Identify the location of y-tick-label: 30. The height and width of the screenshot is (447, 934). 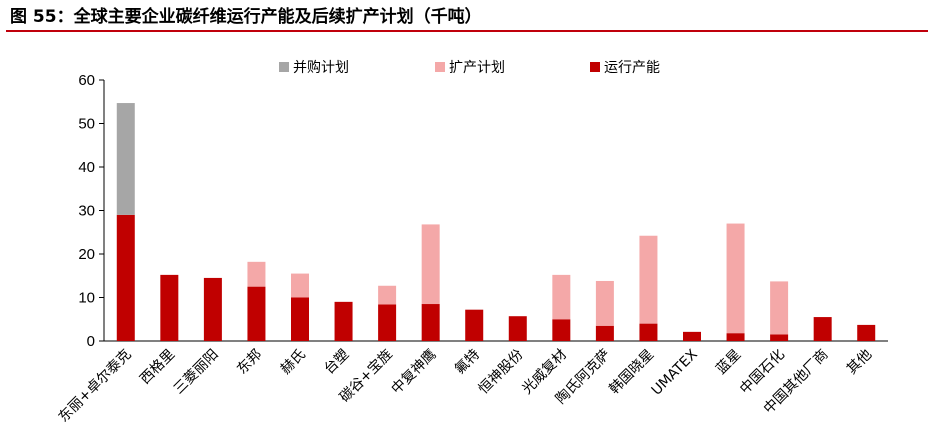
(86, 211).